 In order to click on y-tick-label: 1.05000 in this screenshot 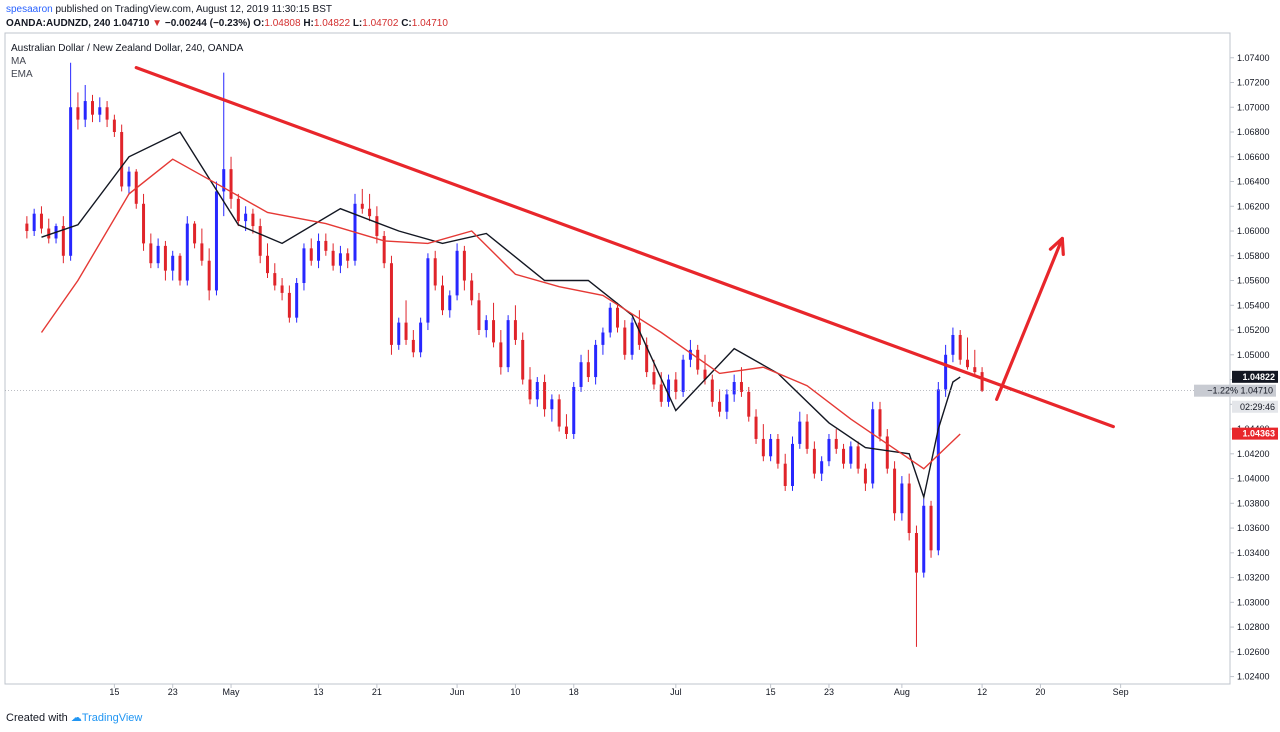, I will do `click(1253, 355)`.